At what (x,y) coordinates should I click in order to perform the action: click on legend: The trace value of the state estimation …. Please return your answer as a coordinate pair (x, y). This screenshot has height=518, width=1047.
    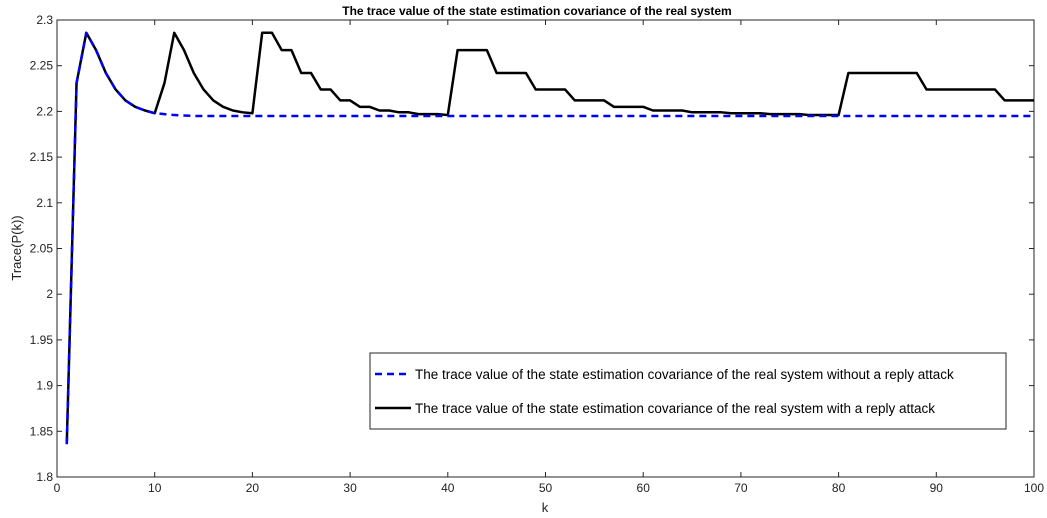
    Looking at the image, I should click on (688, 391).